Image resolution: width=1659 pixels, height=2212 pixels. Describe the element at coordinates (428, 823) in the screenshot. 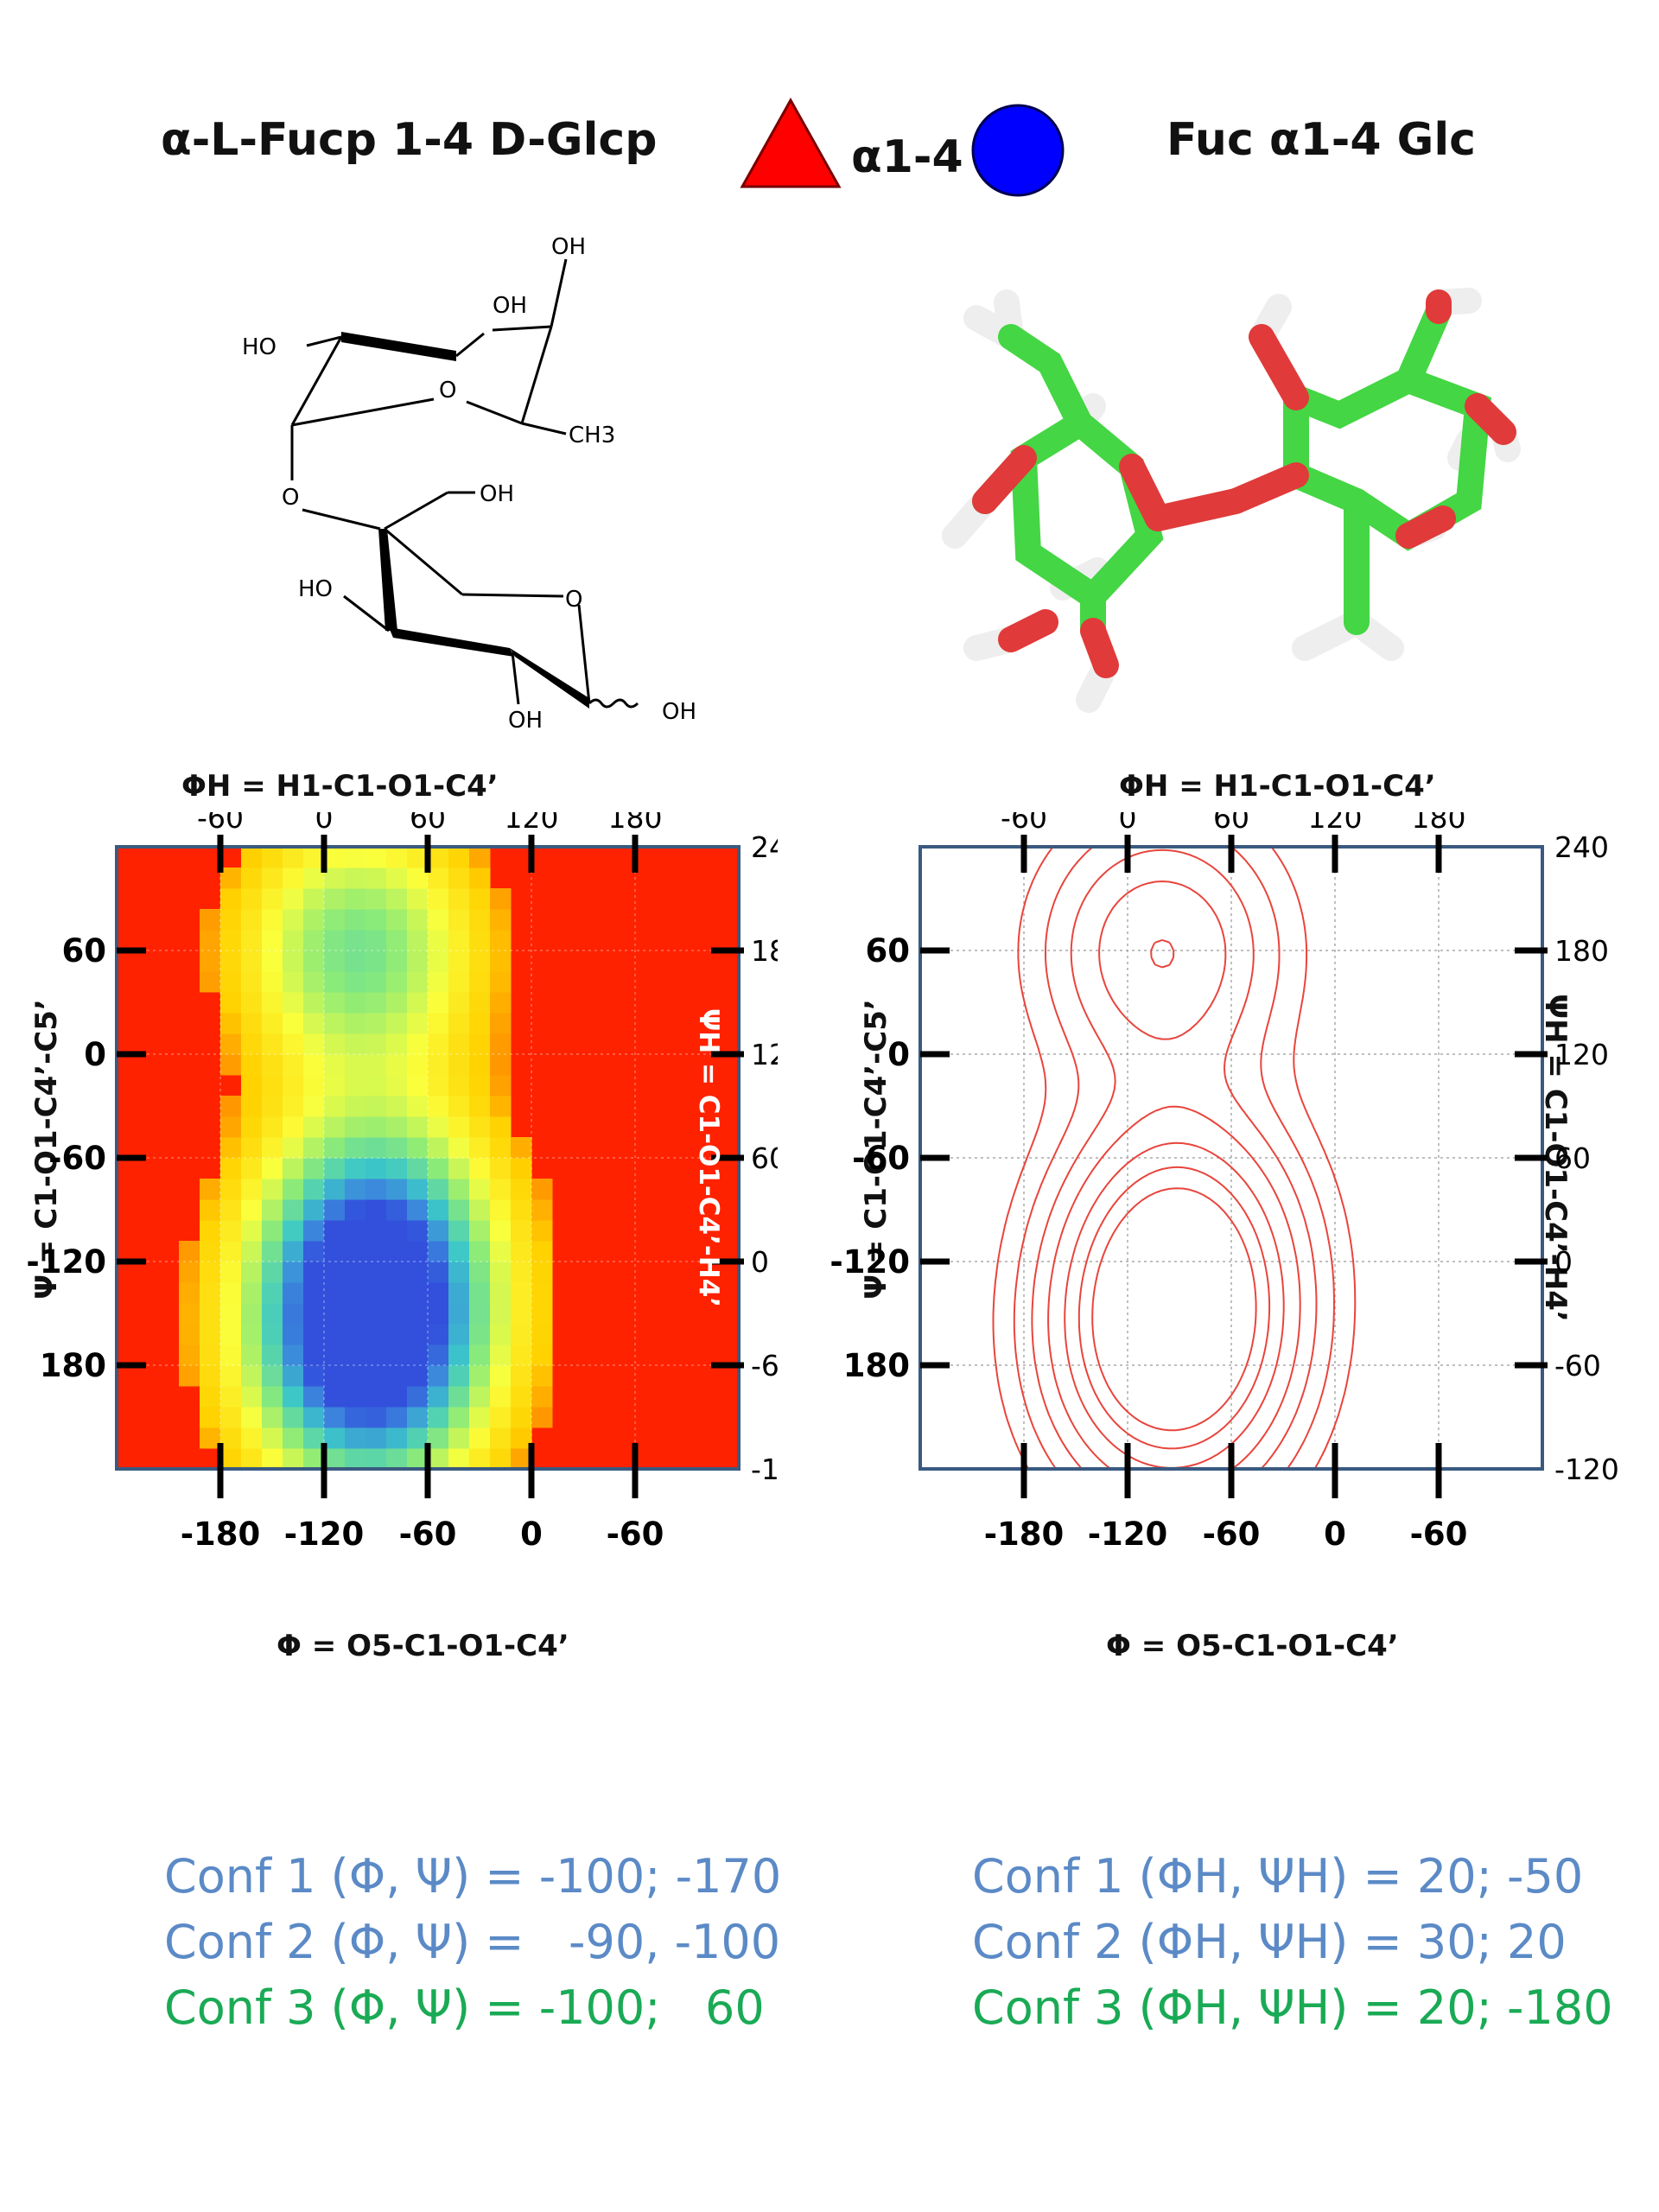

I see `top-tick-label: 60` at that location.